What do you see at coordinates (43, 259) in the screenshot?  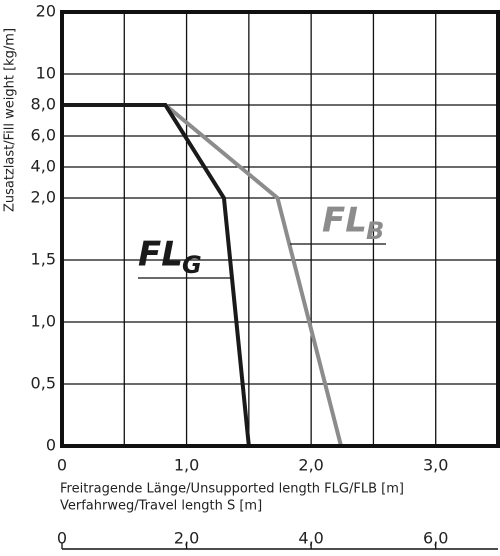 I see `y-tick-label: 1,5` at bounding box center [43, 259].